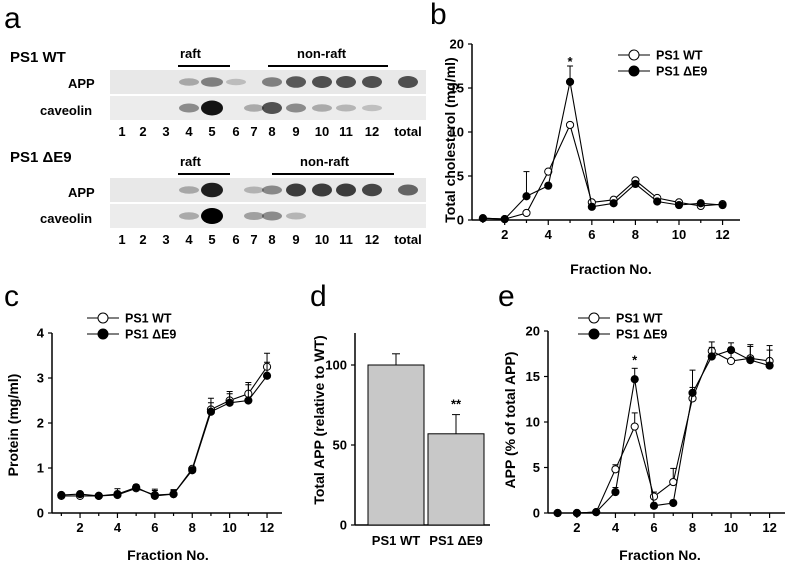  What do you see at coordinates (396, 445) in the screenshot?
I see `bar` at bounding box center [396, 445].